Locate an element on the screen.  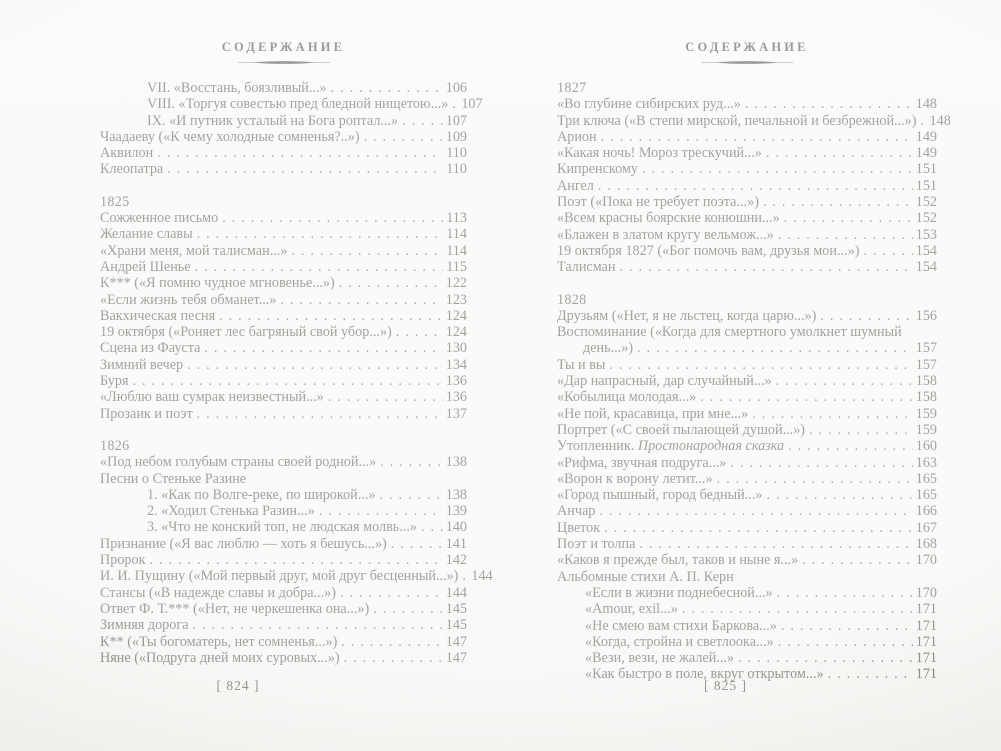
toc-entry: Арион 149 is located at coordinates (747, 137).